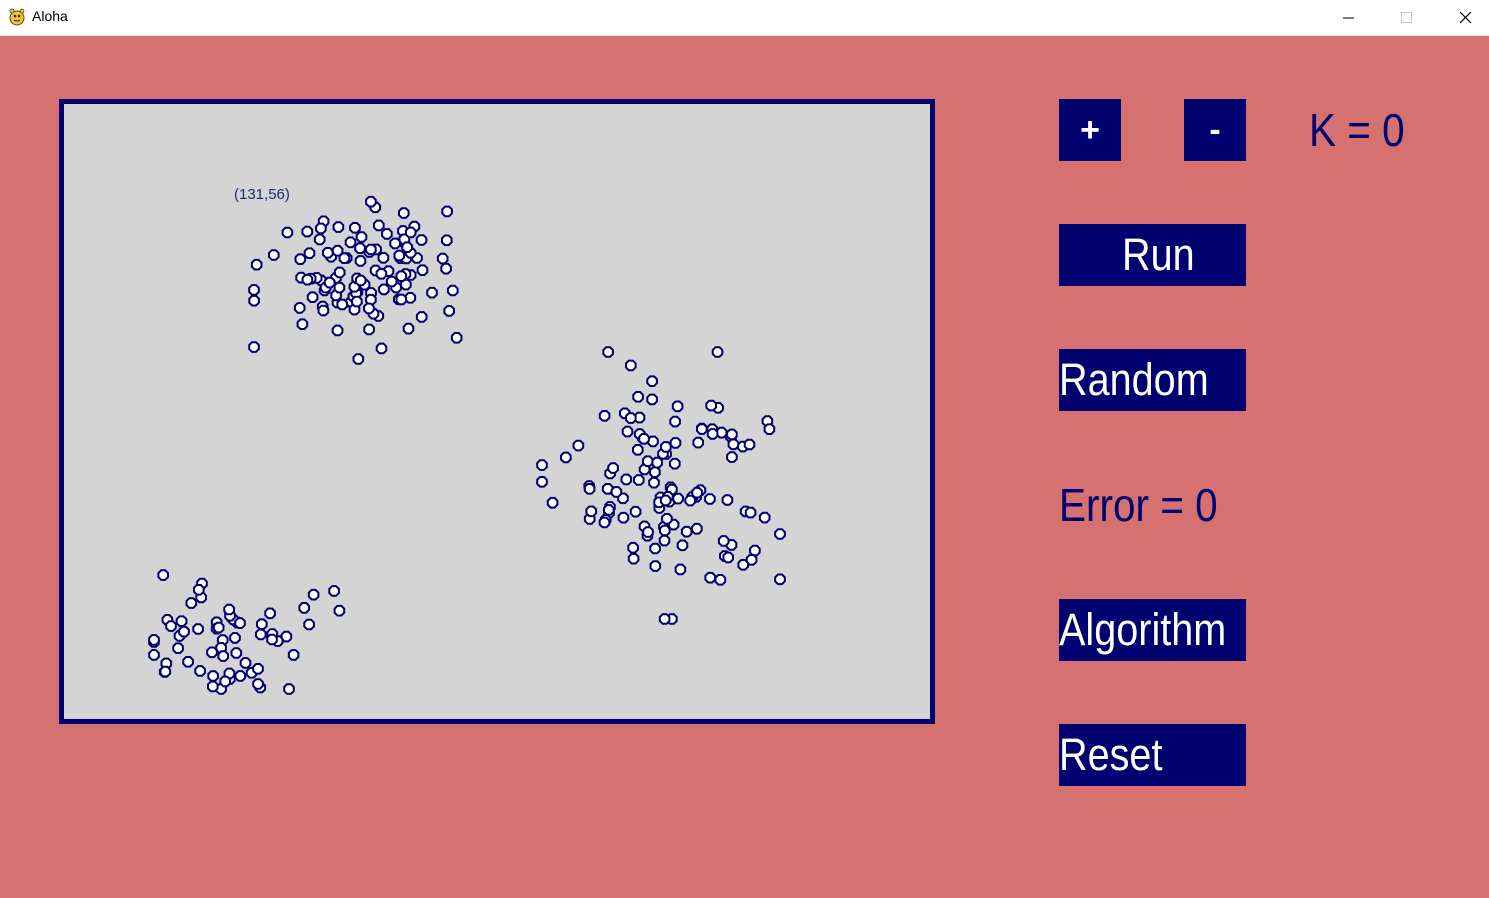  Describe the element at coordinates (1215, 130) in the screenshot. I see `decrease-k-button: -` at that location.